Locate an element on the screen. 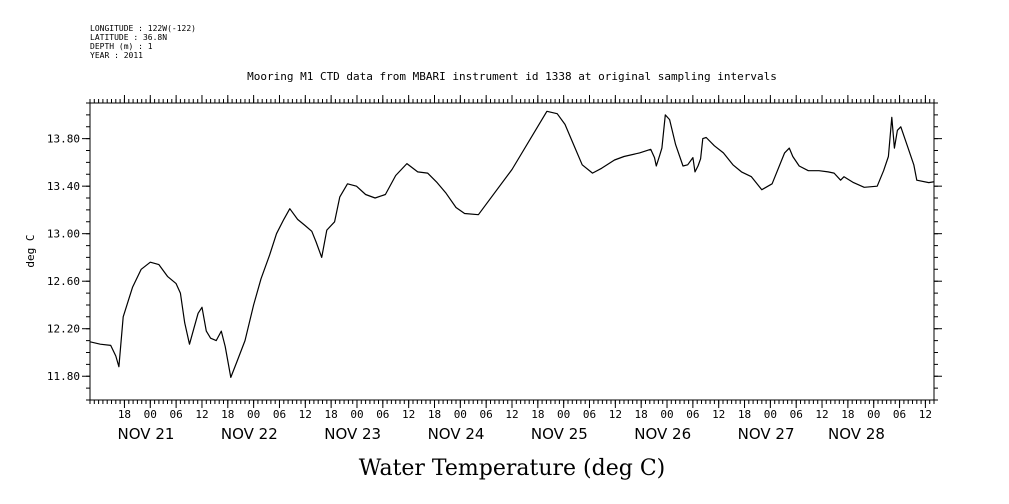  y-tick-label: 13.80 is located at coordinates (63, 139).